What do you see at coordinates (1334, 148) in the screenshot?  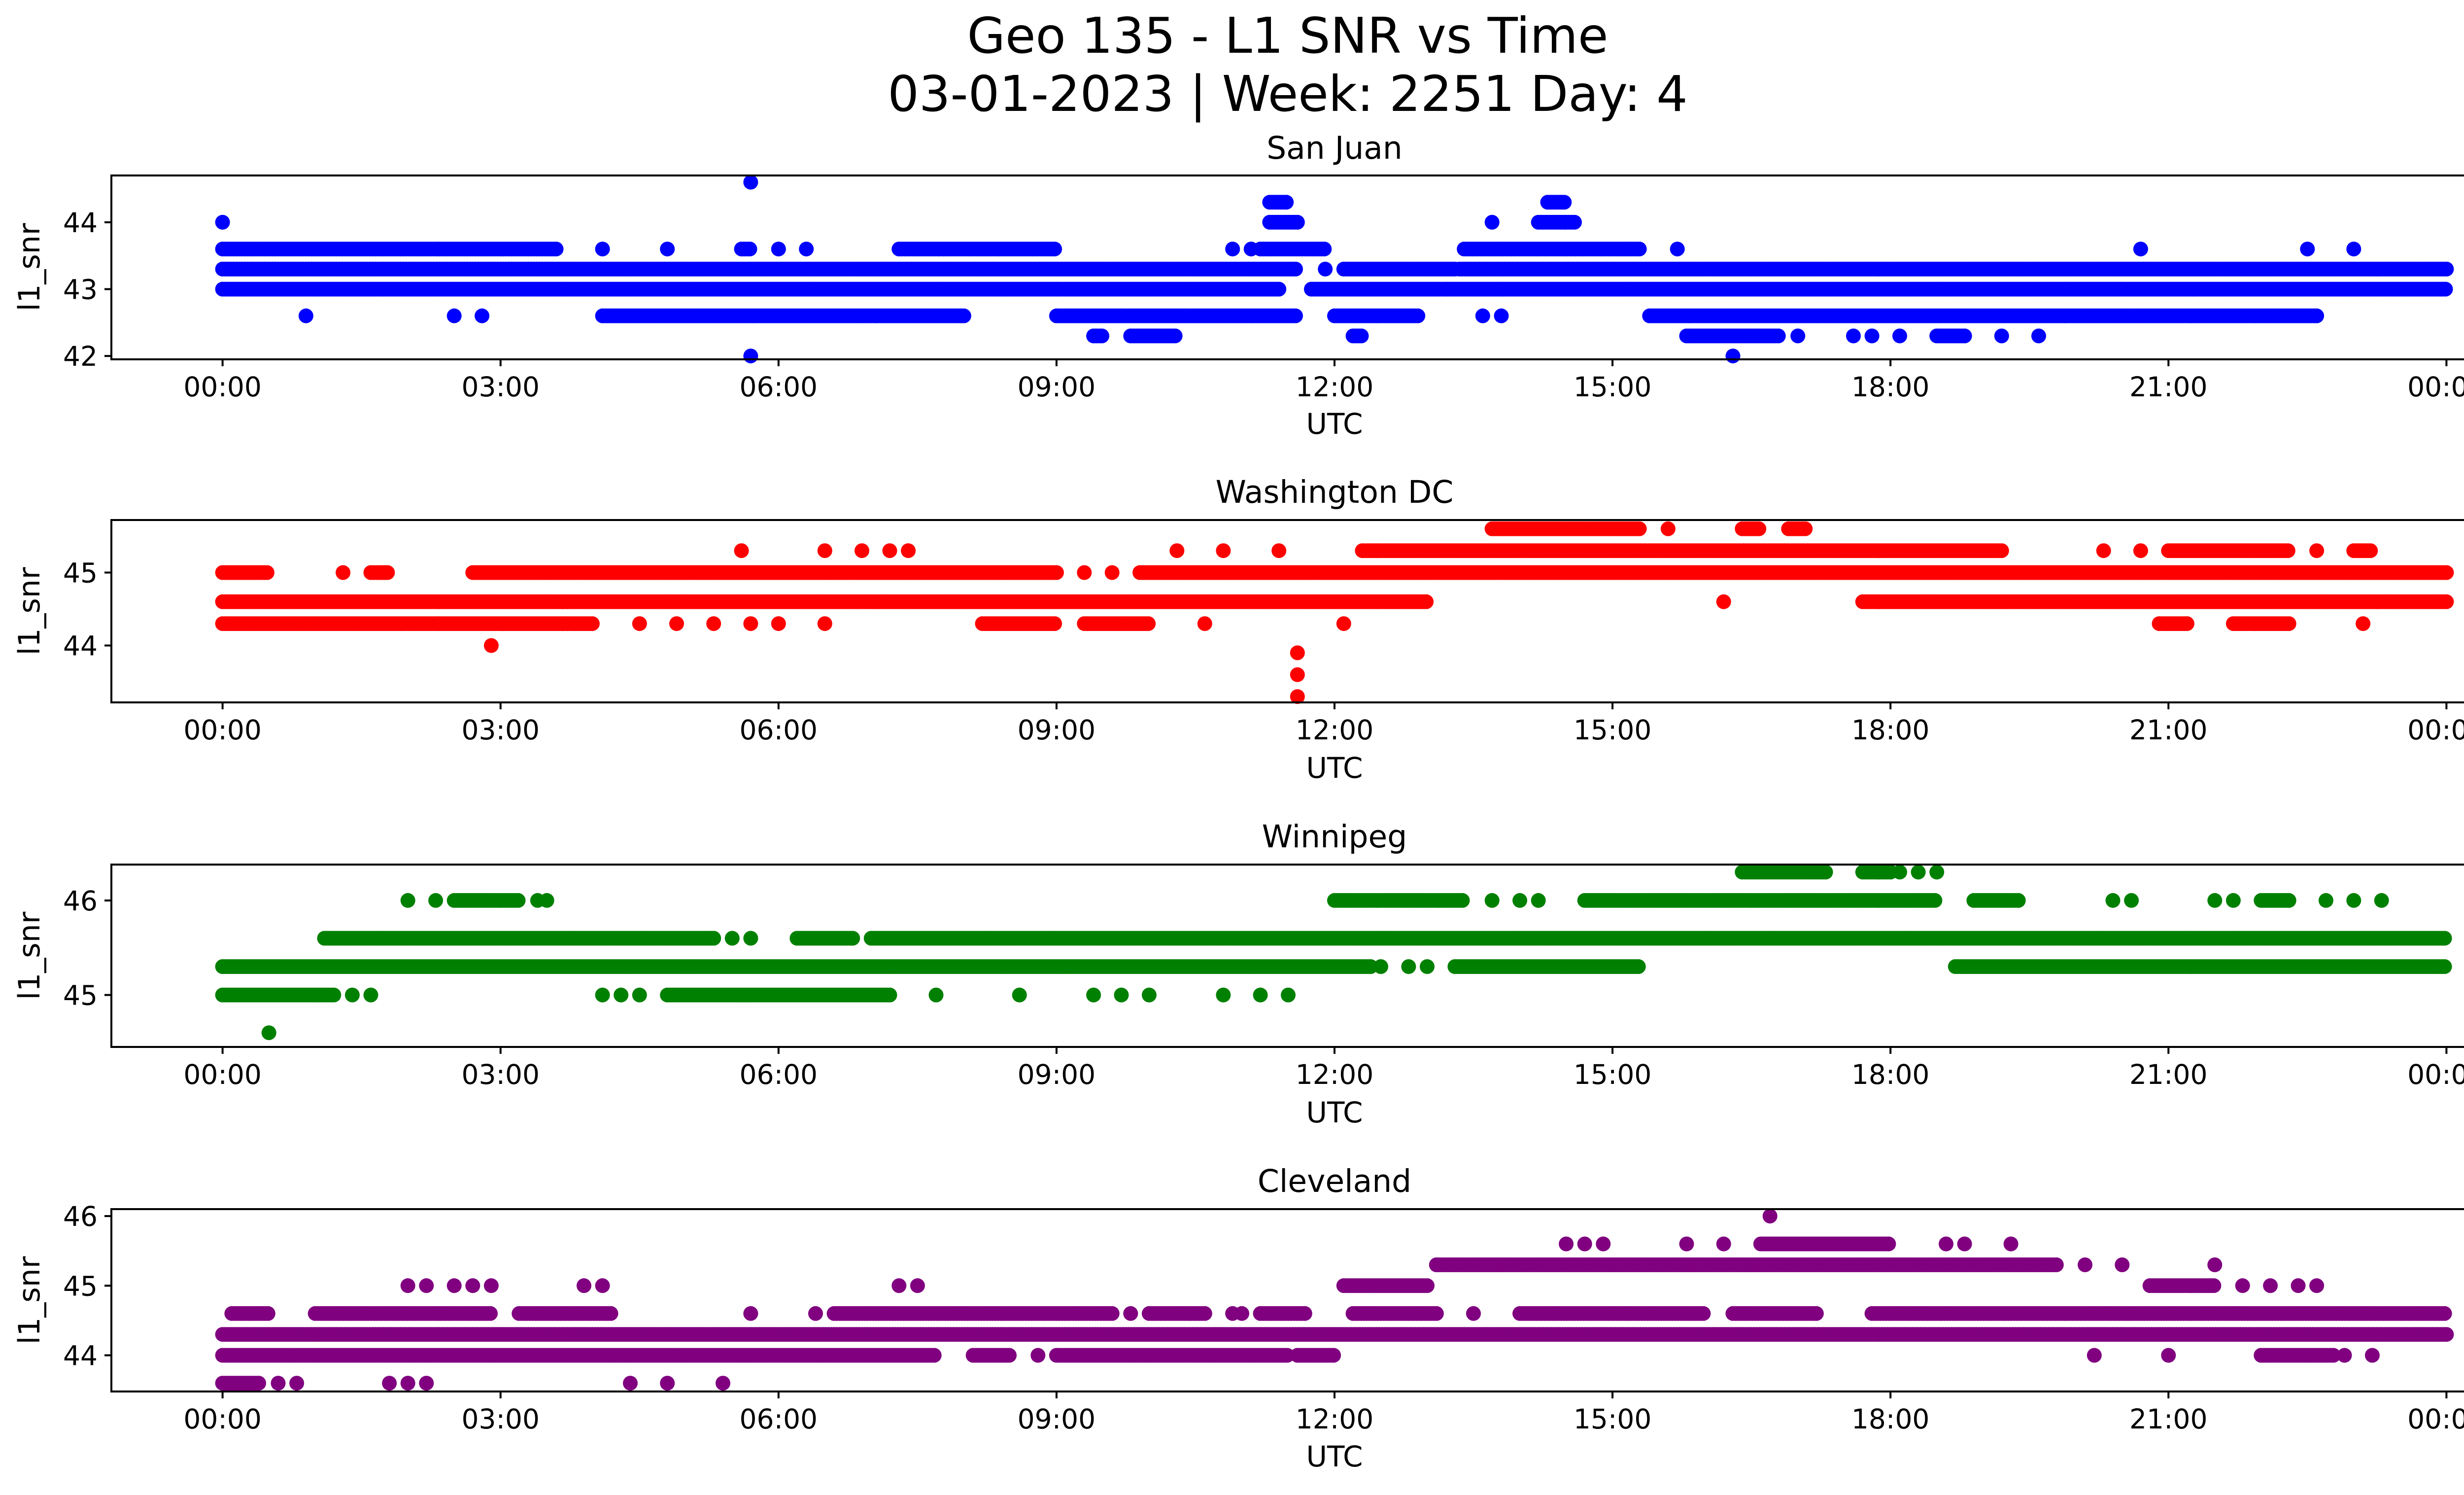 I see `subplot-title: San Juan` at bounding box center [1334, 148].